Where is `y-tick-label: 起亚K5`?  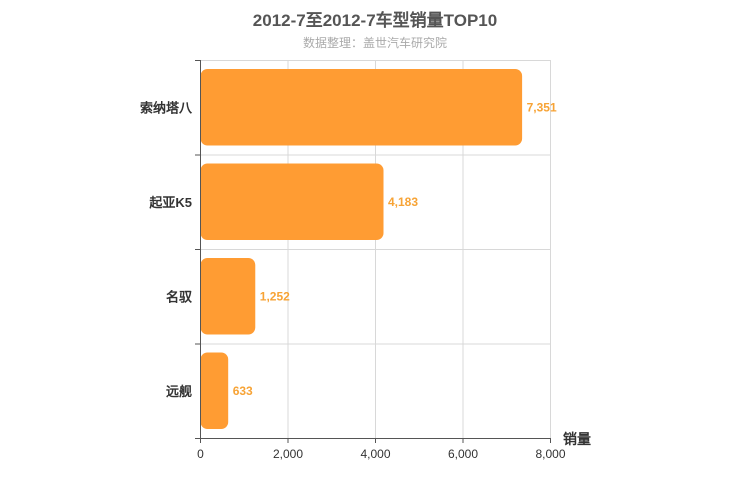
y-tick-label: 起亚K5 is located at coordinates (170, 202).